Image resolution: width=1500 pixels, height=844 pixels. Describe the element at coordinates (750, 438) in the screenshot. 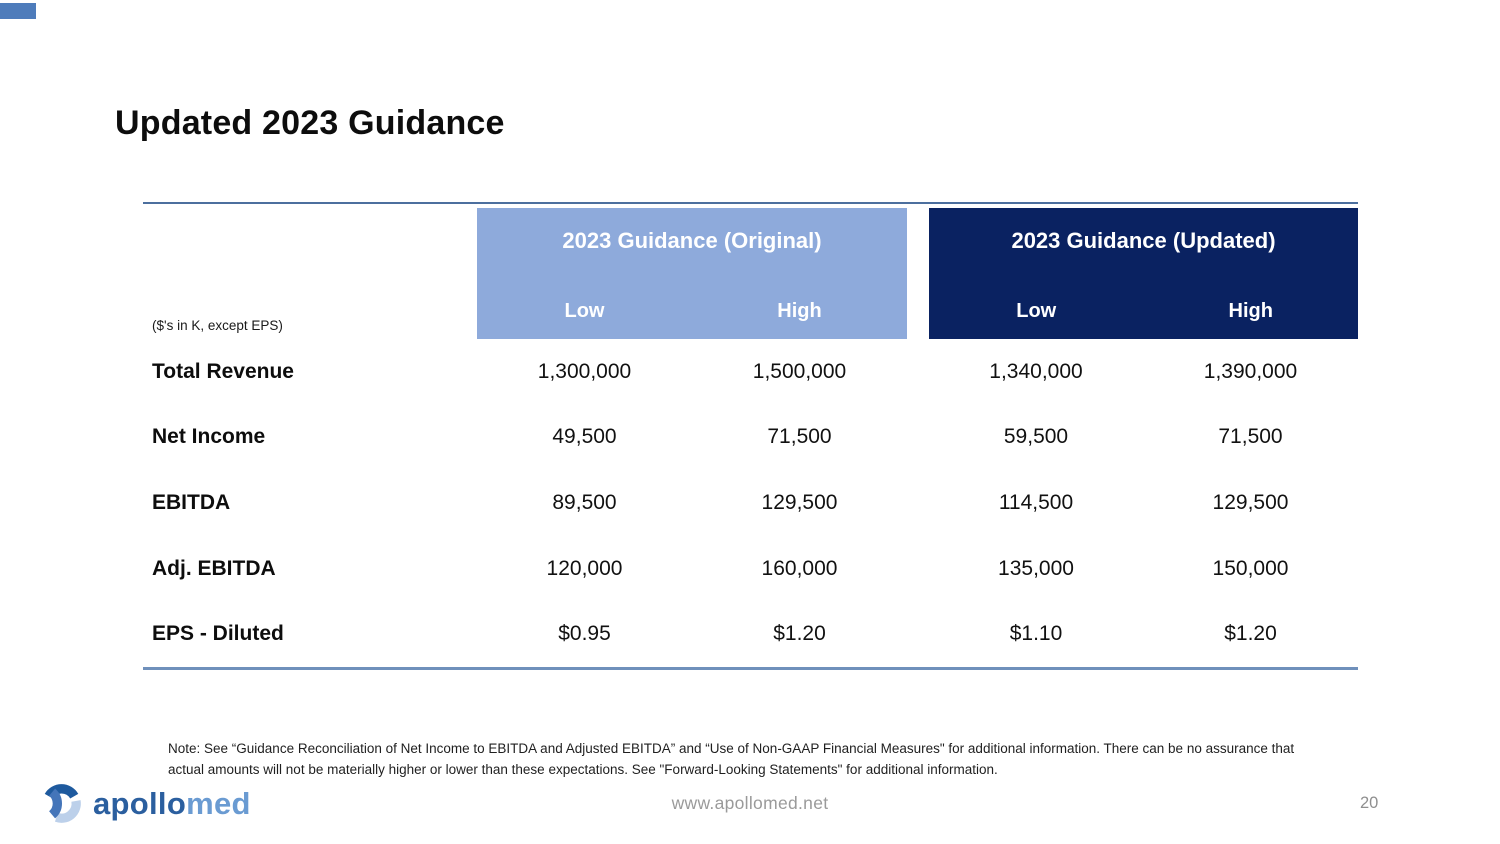

I see `table-row: Net Income 49,500 71,500 59,500 71,500` at that location.